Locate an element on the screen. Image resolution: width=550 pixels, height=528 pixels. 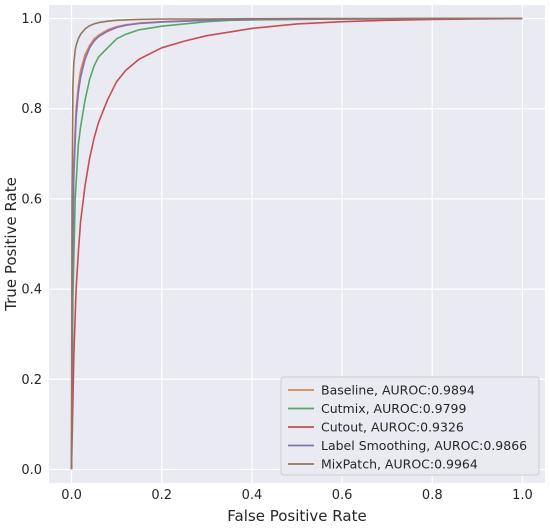
y-tick-label: 0.4 is located at coordinates (31, 290).